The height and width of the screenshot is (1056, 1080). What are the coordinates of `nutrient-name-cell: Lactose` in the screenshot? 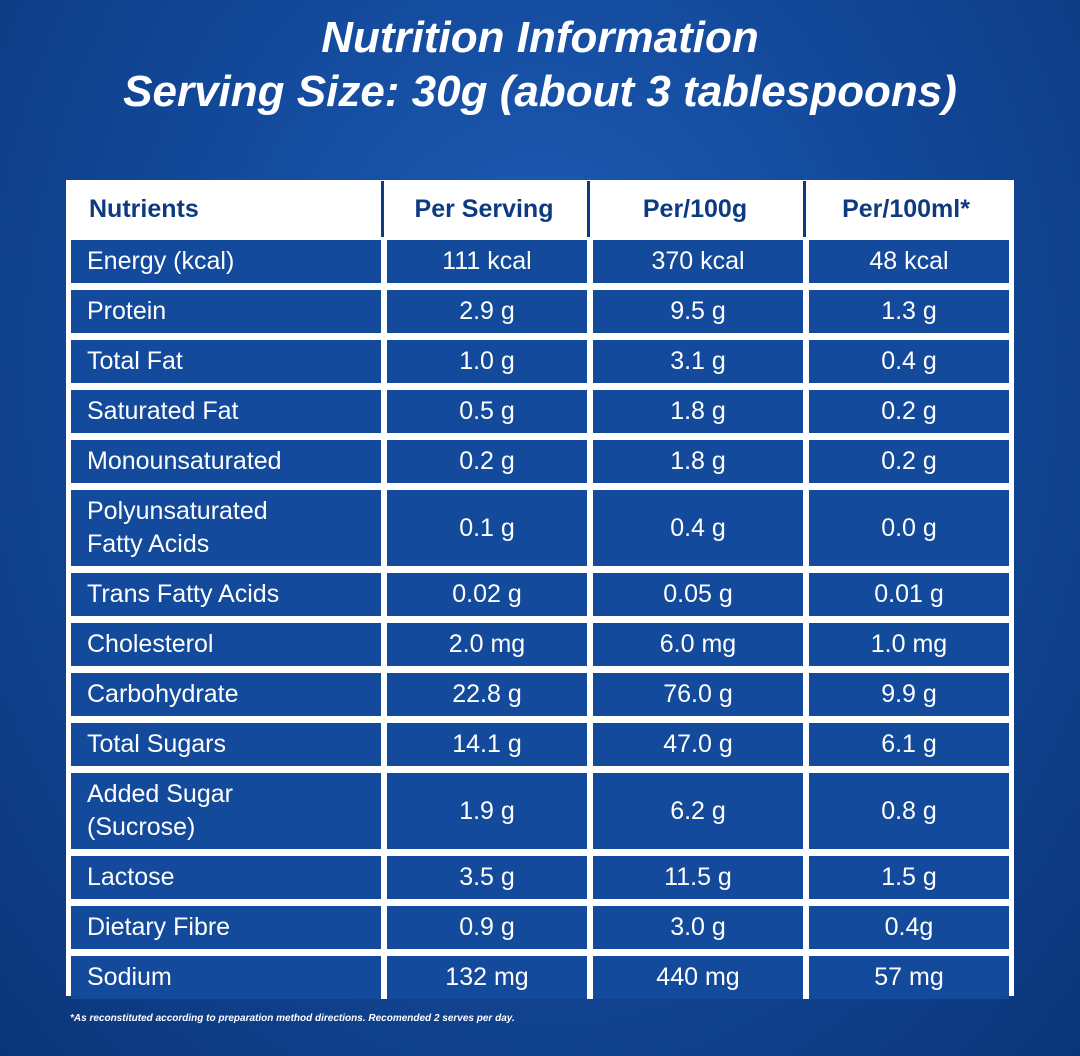 It's located at (226, 877).